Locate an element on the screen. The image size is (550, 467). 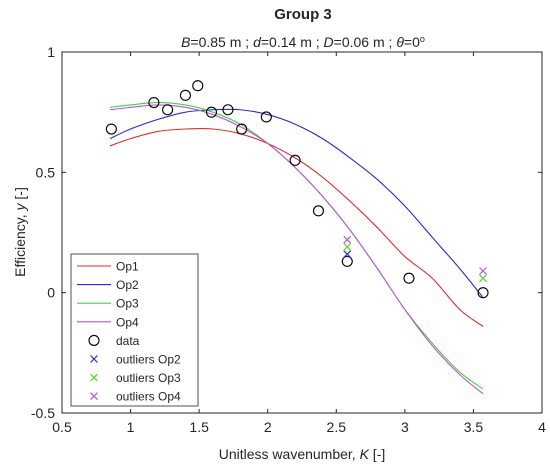
x-tick-label: 1 is located at coordinates (131, 427).